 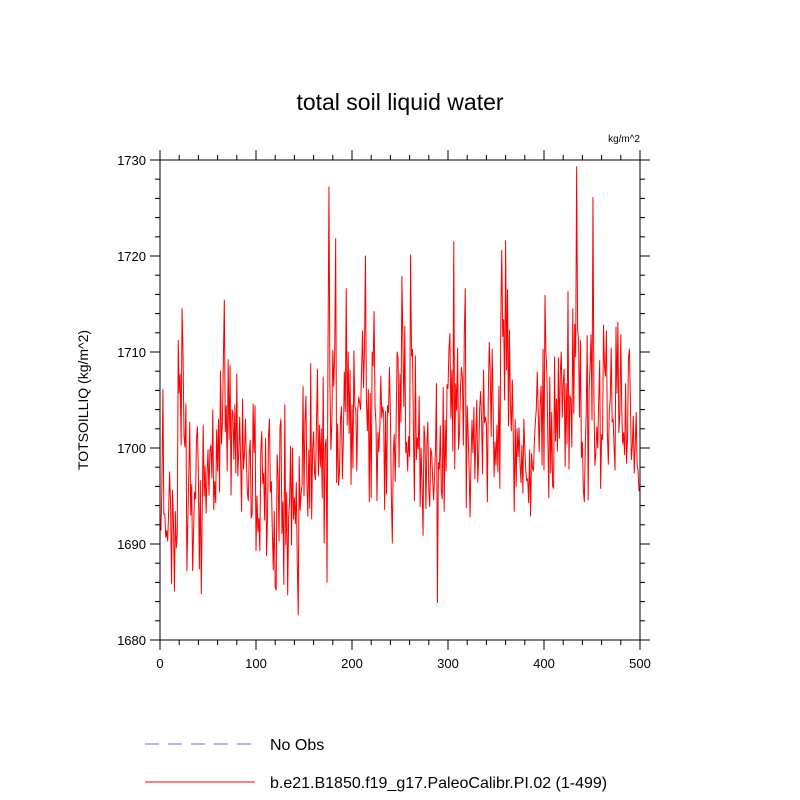 I want to click on y-tick-label: 1720, so click(x=131, y=256).